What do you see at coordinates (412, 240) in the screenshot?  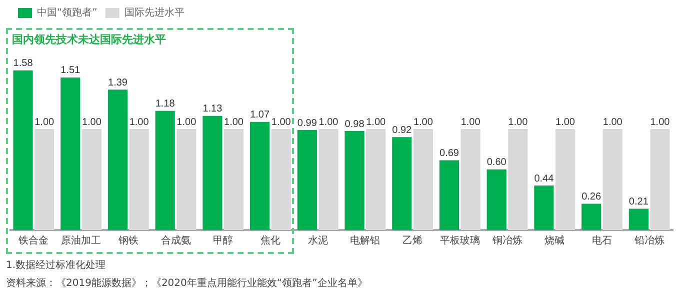 I see `x-tick-label: 乙烯` at bounding box center [412, 240].